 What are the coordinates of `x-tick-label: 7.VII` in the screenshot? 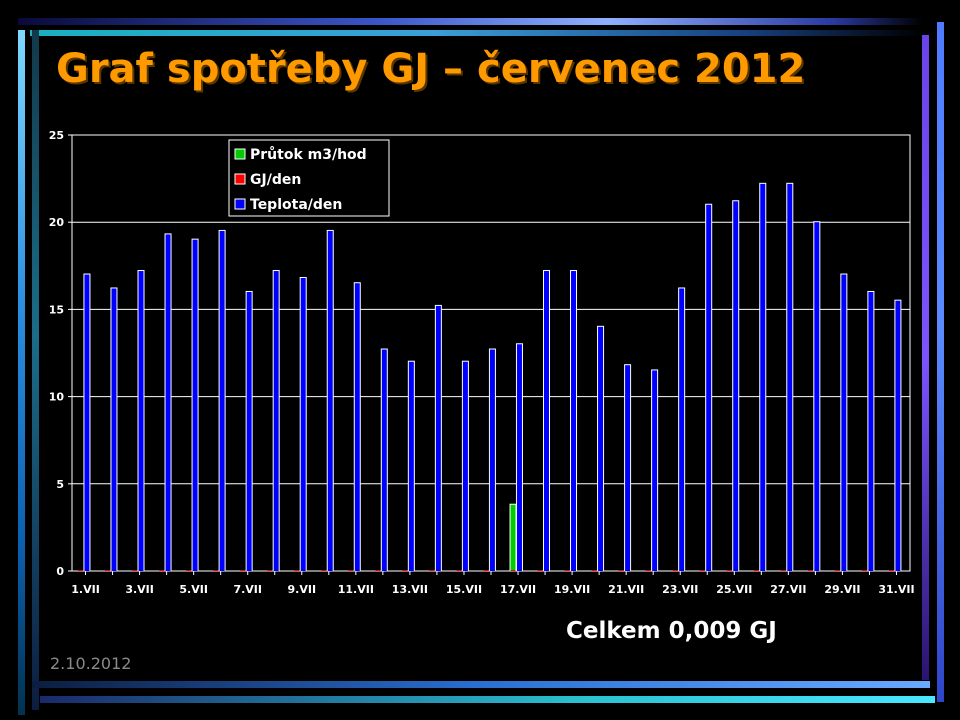 It's located at (247, 589).